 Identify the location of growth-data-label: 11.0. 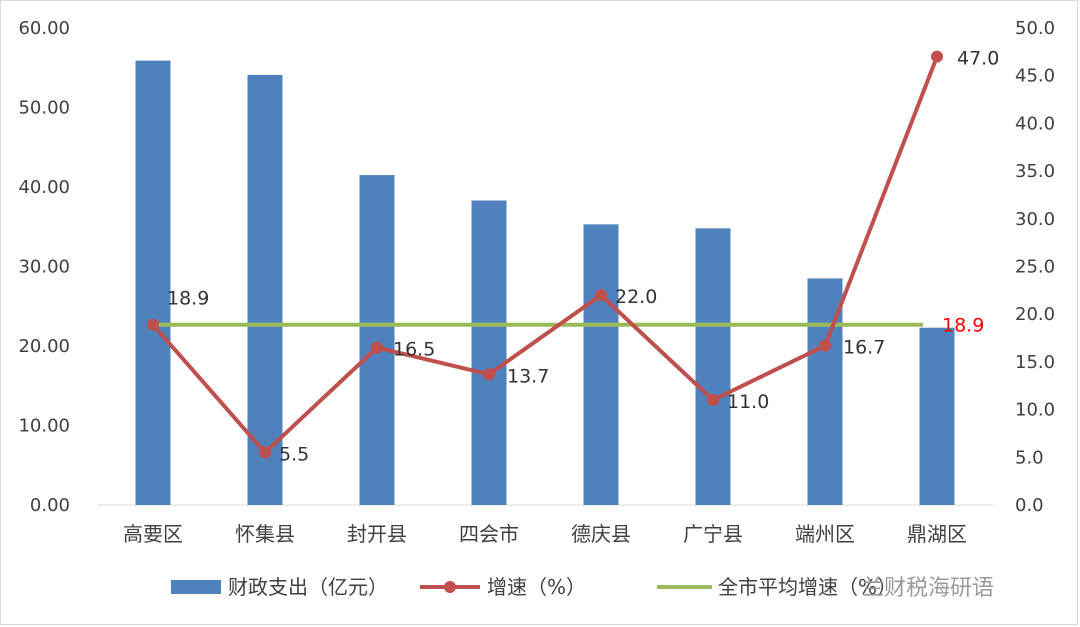
(748, 402).